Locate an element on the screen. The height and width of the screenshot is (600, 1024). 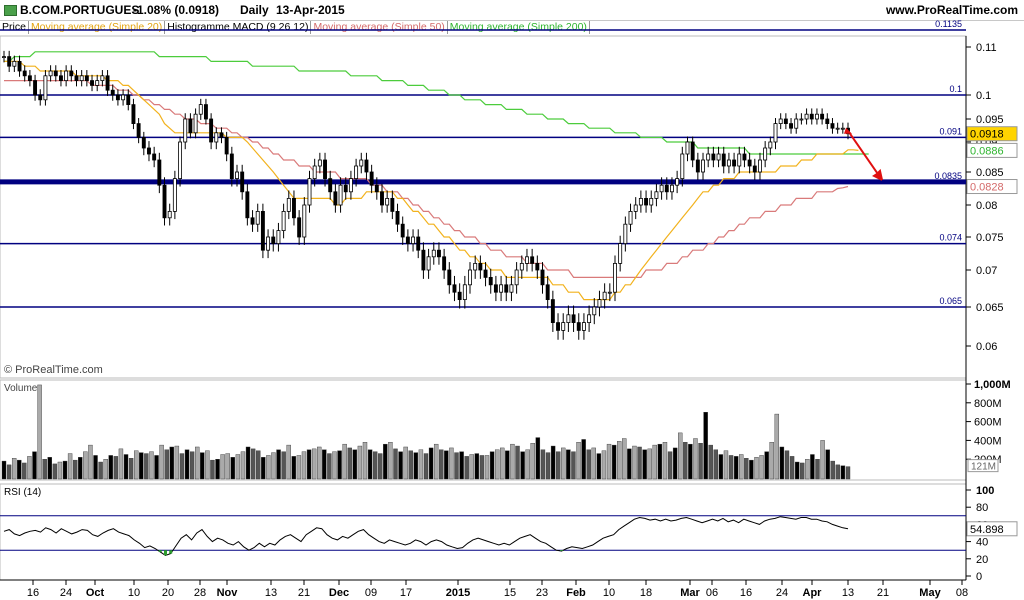
price-change: -1.08% (0.0918) is located at coordinates (176, 10).